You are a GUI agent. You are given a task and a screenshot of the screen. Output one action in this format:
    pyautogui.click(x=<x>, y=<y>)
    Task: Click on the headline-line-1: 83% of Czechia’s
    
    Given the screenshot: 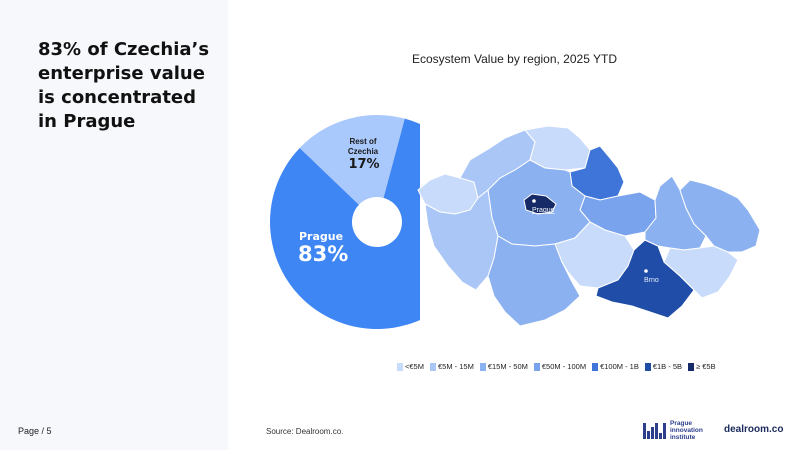 What is the action you would take?
    pyautogui.click(x=124, y=49)
    